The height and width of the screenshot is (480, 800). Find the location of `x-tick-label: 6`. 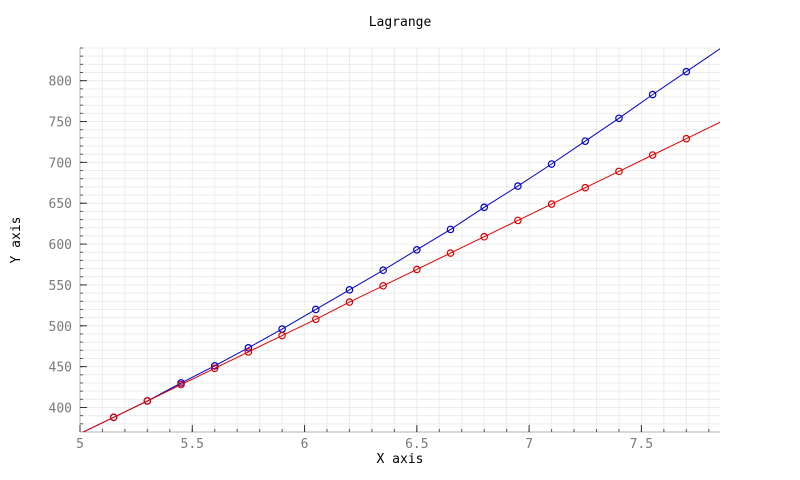

x-tick-label: 6 is located at coordinates (305, 444).